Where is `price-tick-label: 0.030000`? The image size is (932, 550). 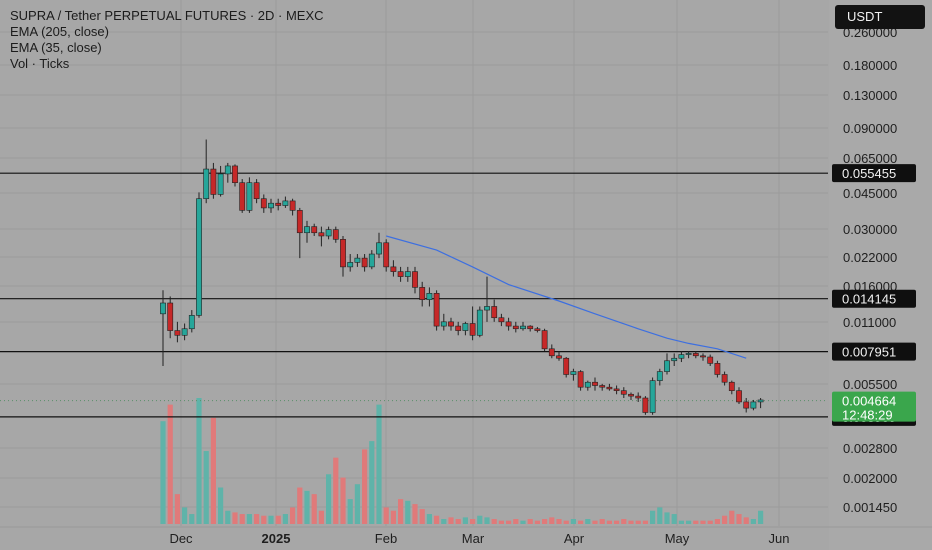 price-tick-label: 0.030000 is located at coordinates (870, 229).